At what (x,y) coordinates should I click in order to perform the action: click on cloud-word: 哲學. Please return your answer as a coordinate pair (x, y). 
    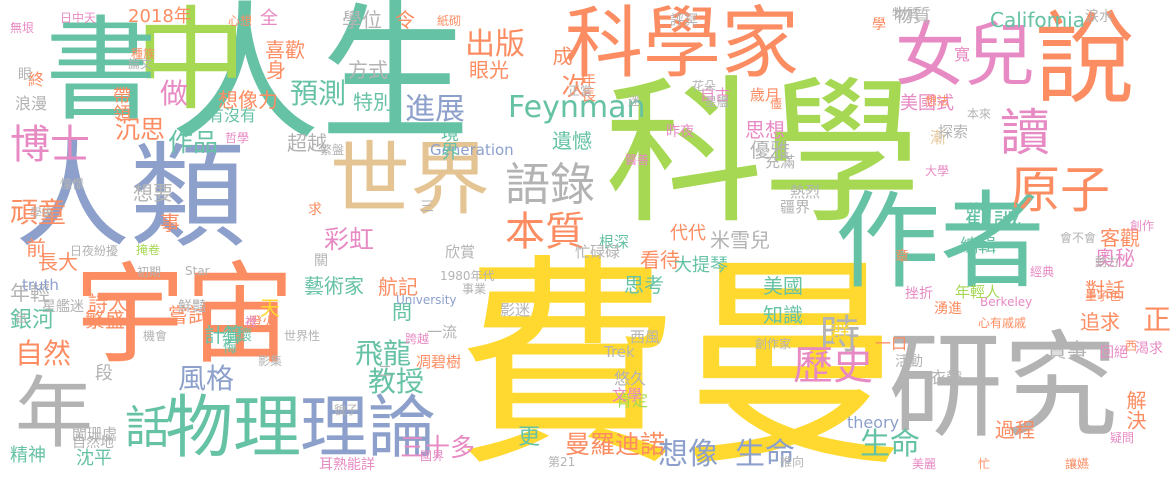
    Looking at the image, I should click on (237, 138).